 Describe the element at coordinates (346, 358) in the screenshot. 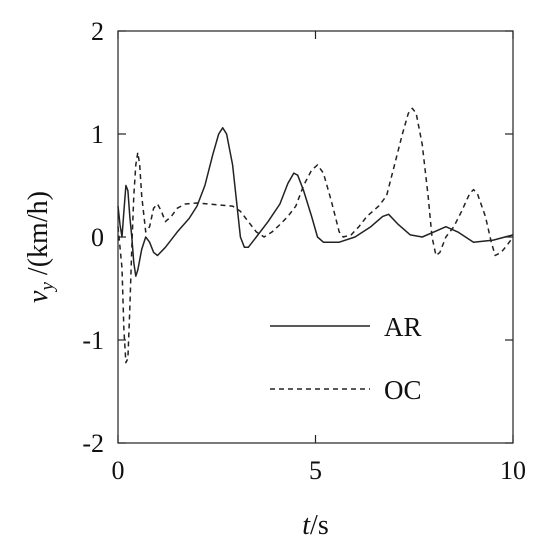

I see `legend: AR OC` at that location.